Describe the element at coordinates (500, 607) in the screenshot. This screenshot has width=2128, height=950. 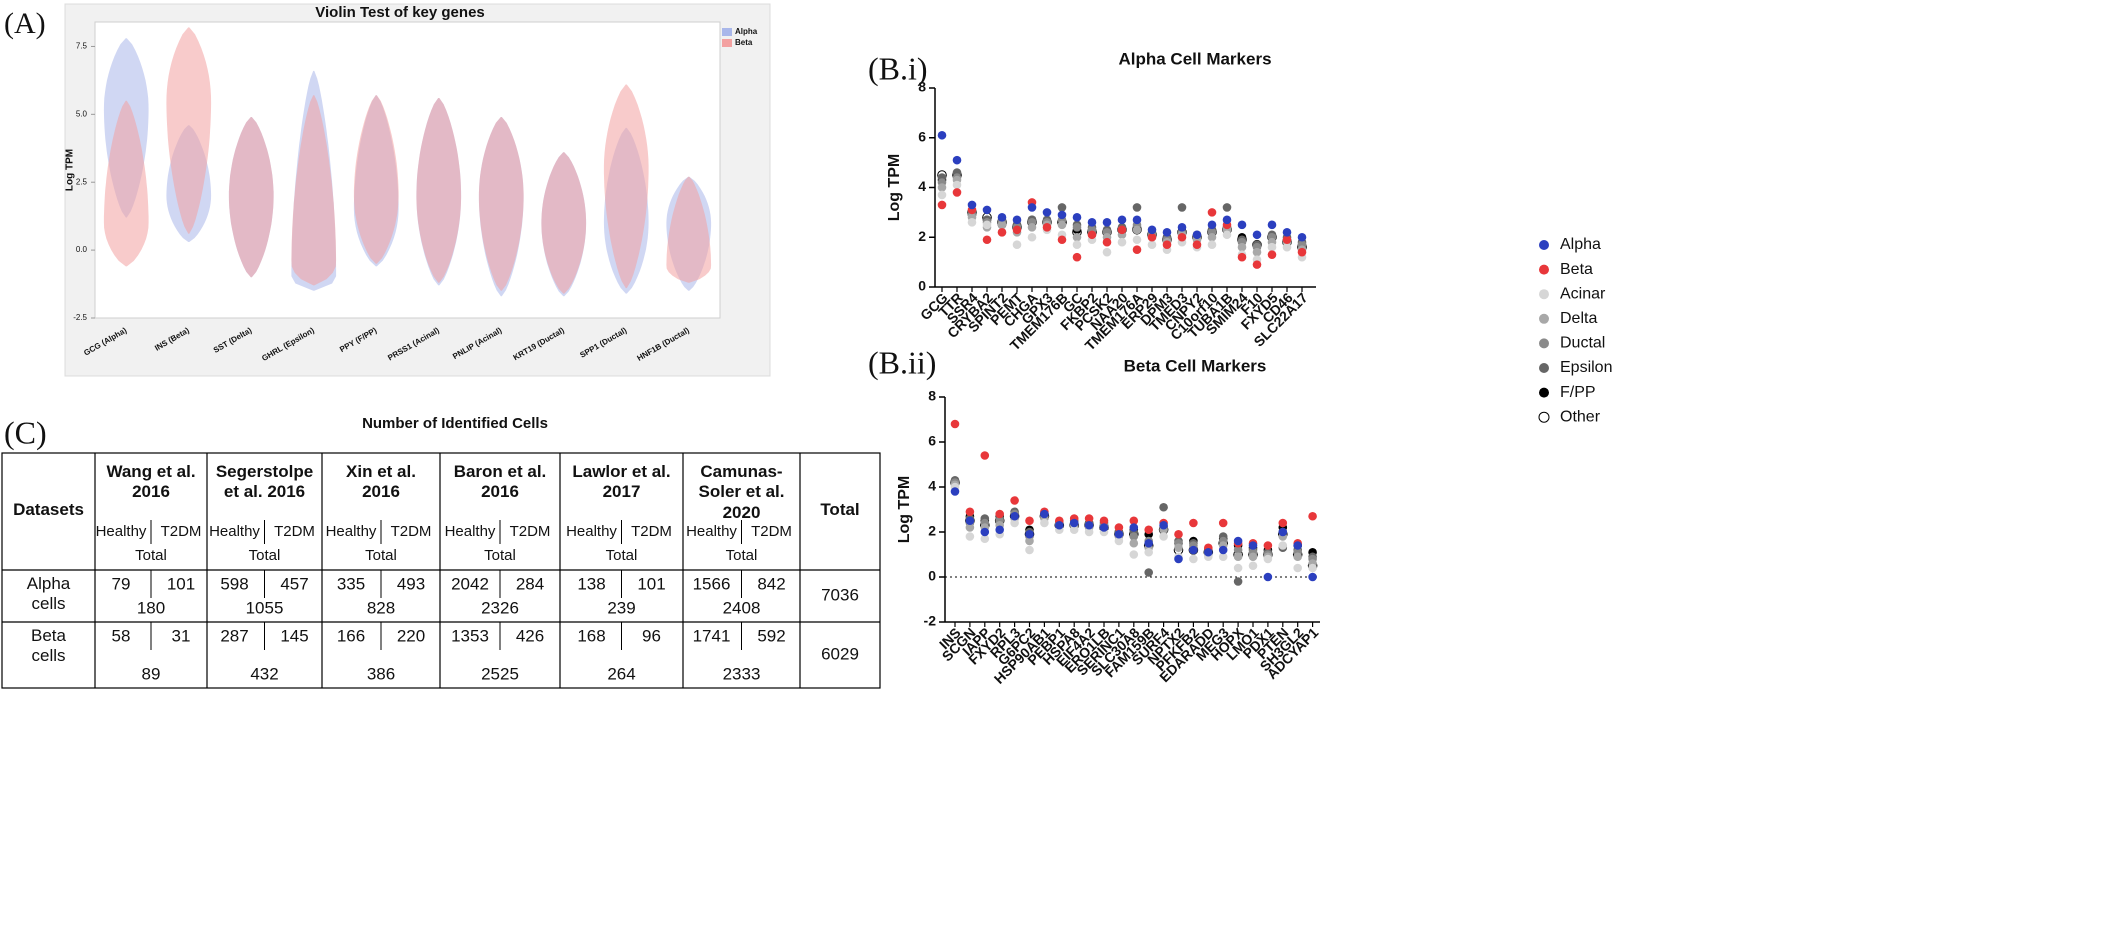
I see `cell-total: 2326` at that location.